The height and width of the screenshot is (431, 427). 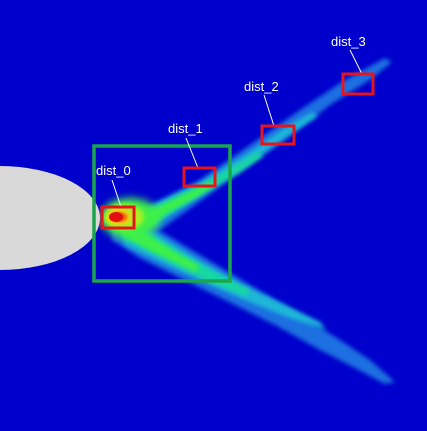 What do you see at coordinates (50, 218) in the screenshot?
I see `solid-body` at bounding box center [50, 218].